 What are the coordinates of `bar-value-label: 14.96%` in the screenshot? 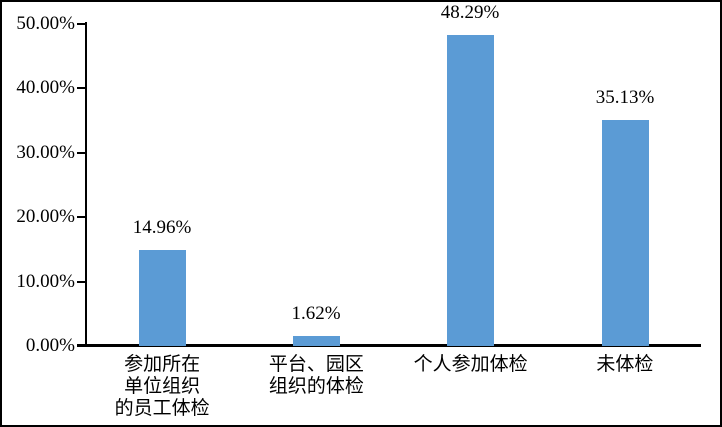 It's located at (162, 227).